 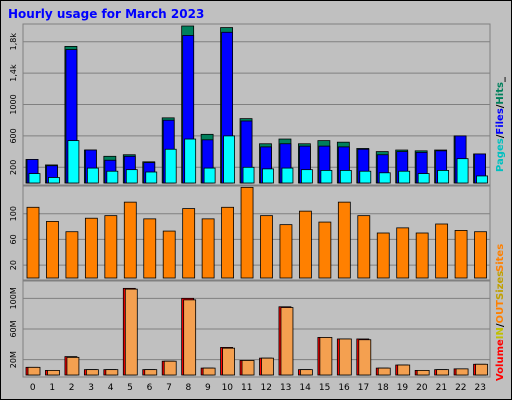 I want to click on legend-sites: Sites, so click(x=500, y=258).